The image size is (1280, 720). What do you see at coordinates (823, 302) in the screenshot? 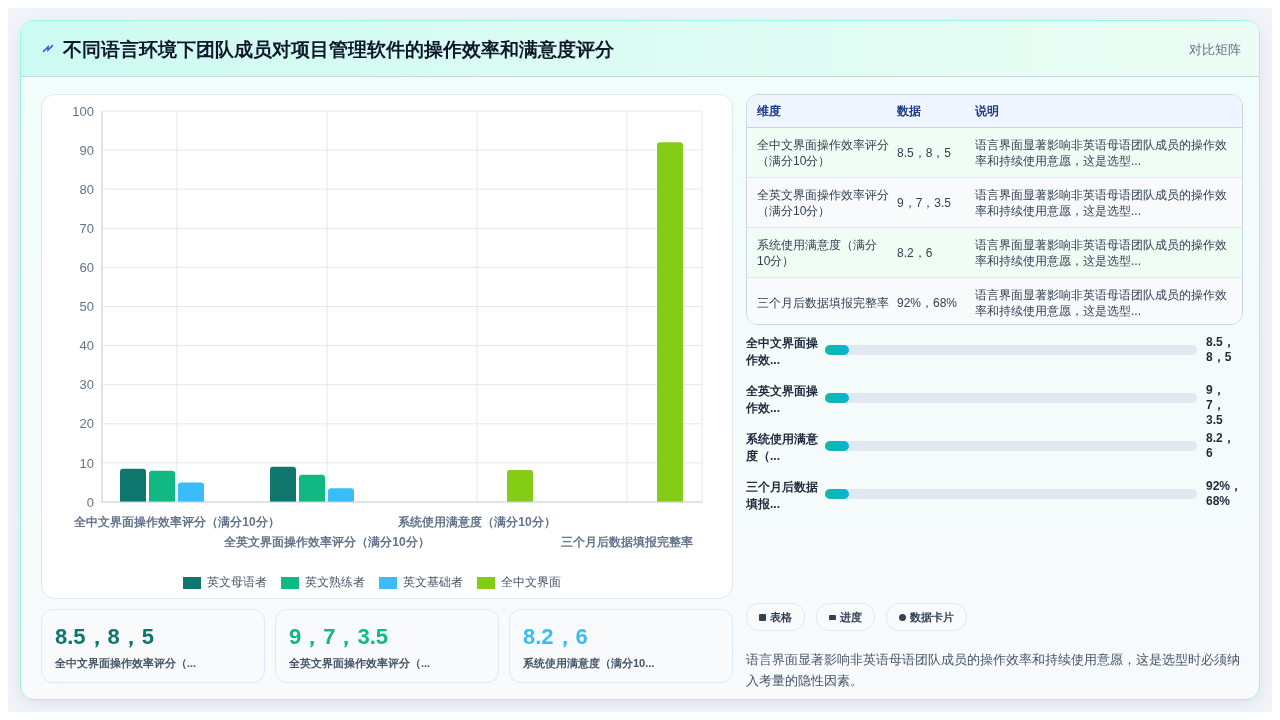
I see `category-label: 三个月后数据填报完整率` at bounding box center [823, 302].